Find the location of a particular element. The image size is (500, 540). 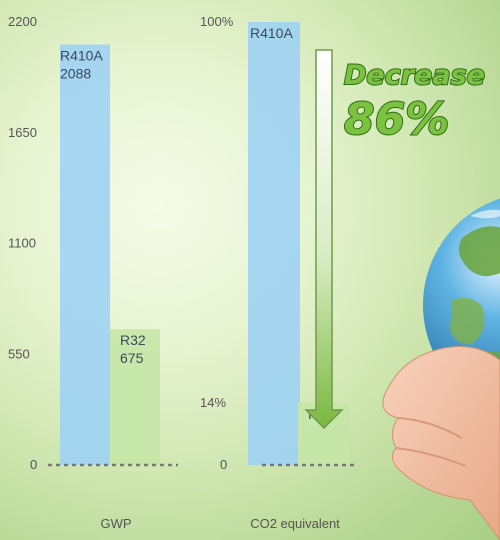

x-axis-label: GWP is located at coordinates (115, 523).